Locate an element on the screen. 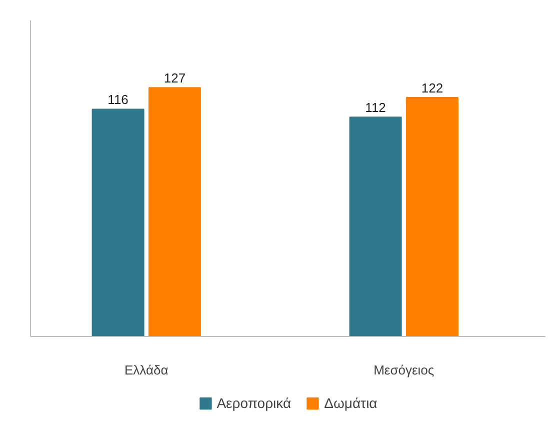 The image size is (560, 437). data-label: 116 is located at coordinates (118, 100).